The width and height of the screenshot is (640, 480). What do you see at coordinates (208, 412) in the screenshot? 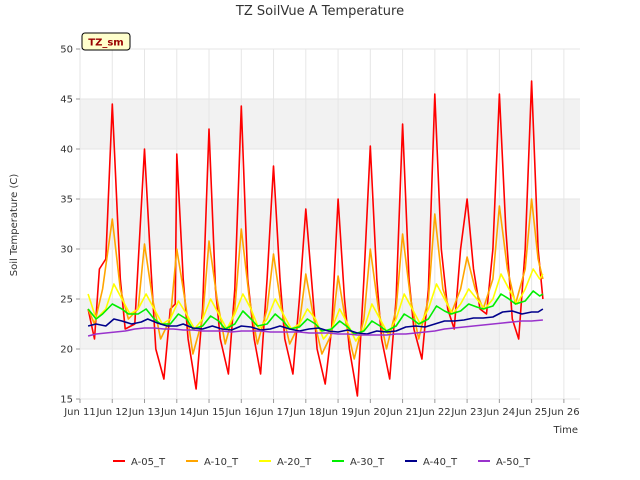
I see `x-tick-label: Jun 15` at bounding box center [208, 412].